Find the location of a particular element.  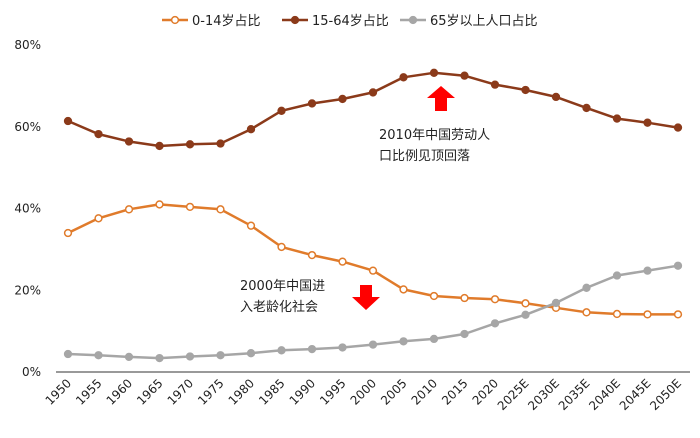

x-tick-label: 1985 is located at coordinates (271, 391).